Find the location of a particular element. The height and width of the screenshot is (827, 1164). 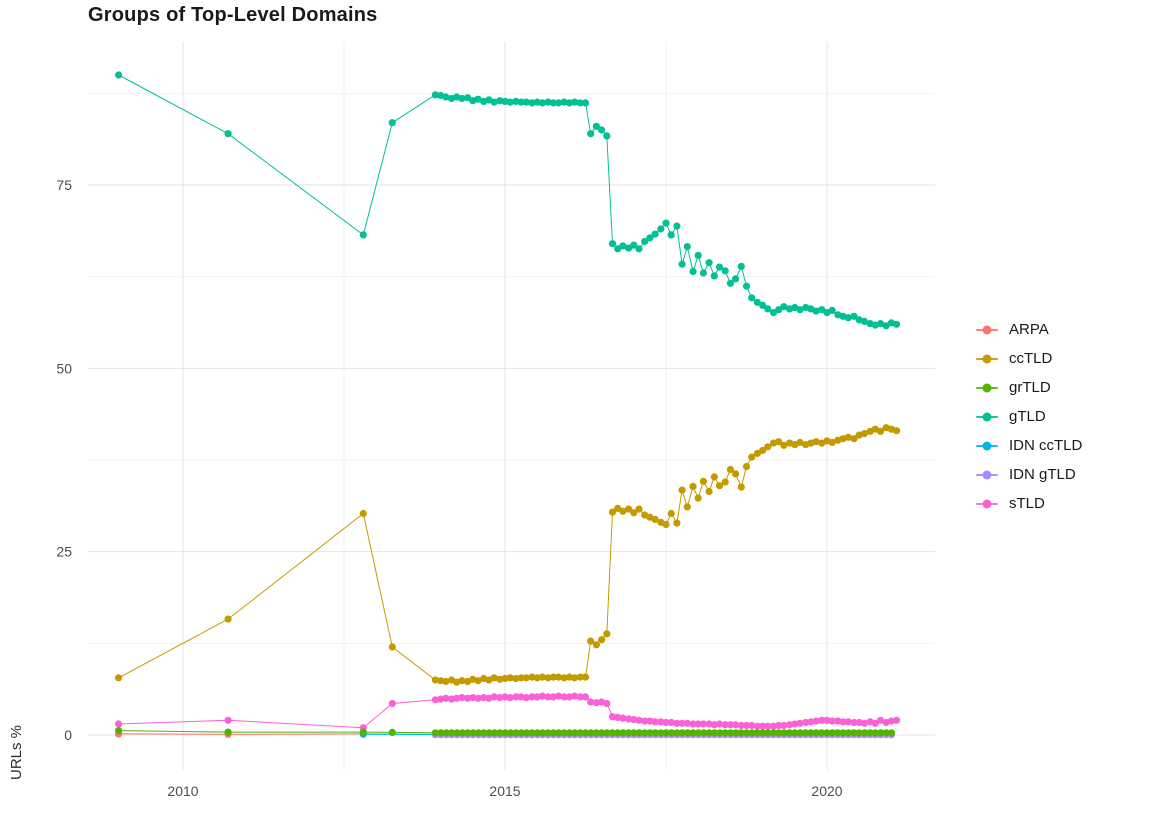

y-tick-labels: 0 25 50 75 is located at coordinates (64, 460).